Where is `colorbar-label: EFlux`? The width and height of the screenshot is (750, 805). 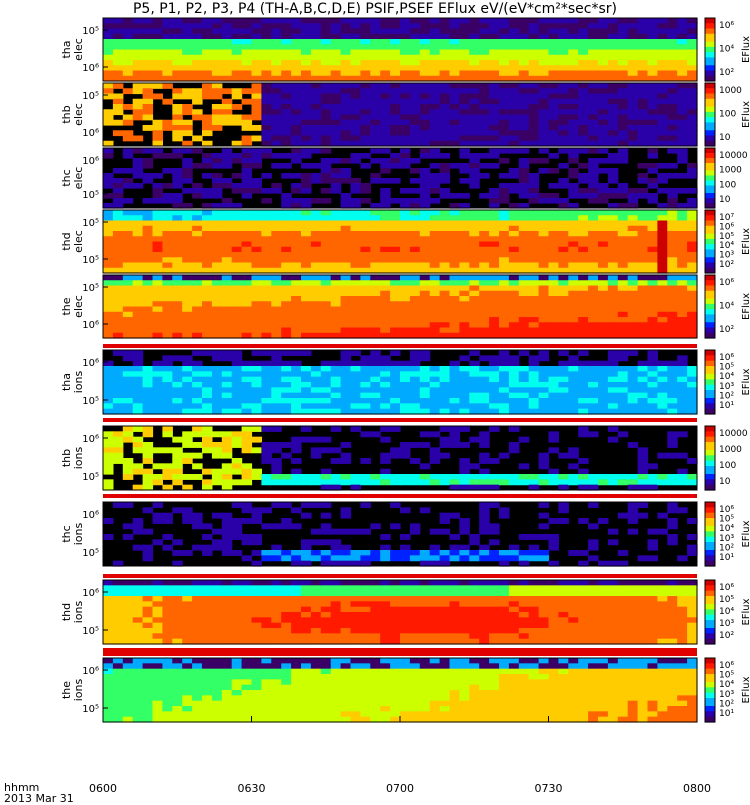 colorbar-label: EFlux is located at coordinates (745, 533).